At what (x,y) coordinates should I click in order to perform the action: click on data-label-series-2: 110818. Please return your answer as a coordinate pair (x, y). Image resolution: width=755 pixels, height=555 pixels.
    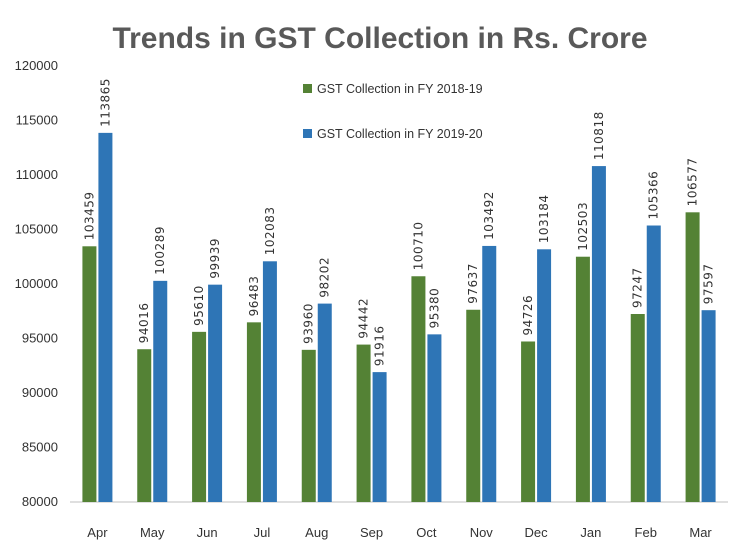
    Looking at the image, I should click on (599, 135).